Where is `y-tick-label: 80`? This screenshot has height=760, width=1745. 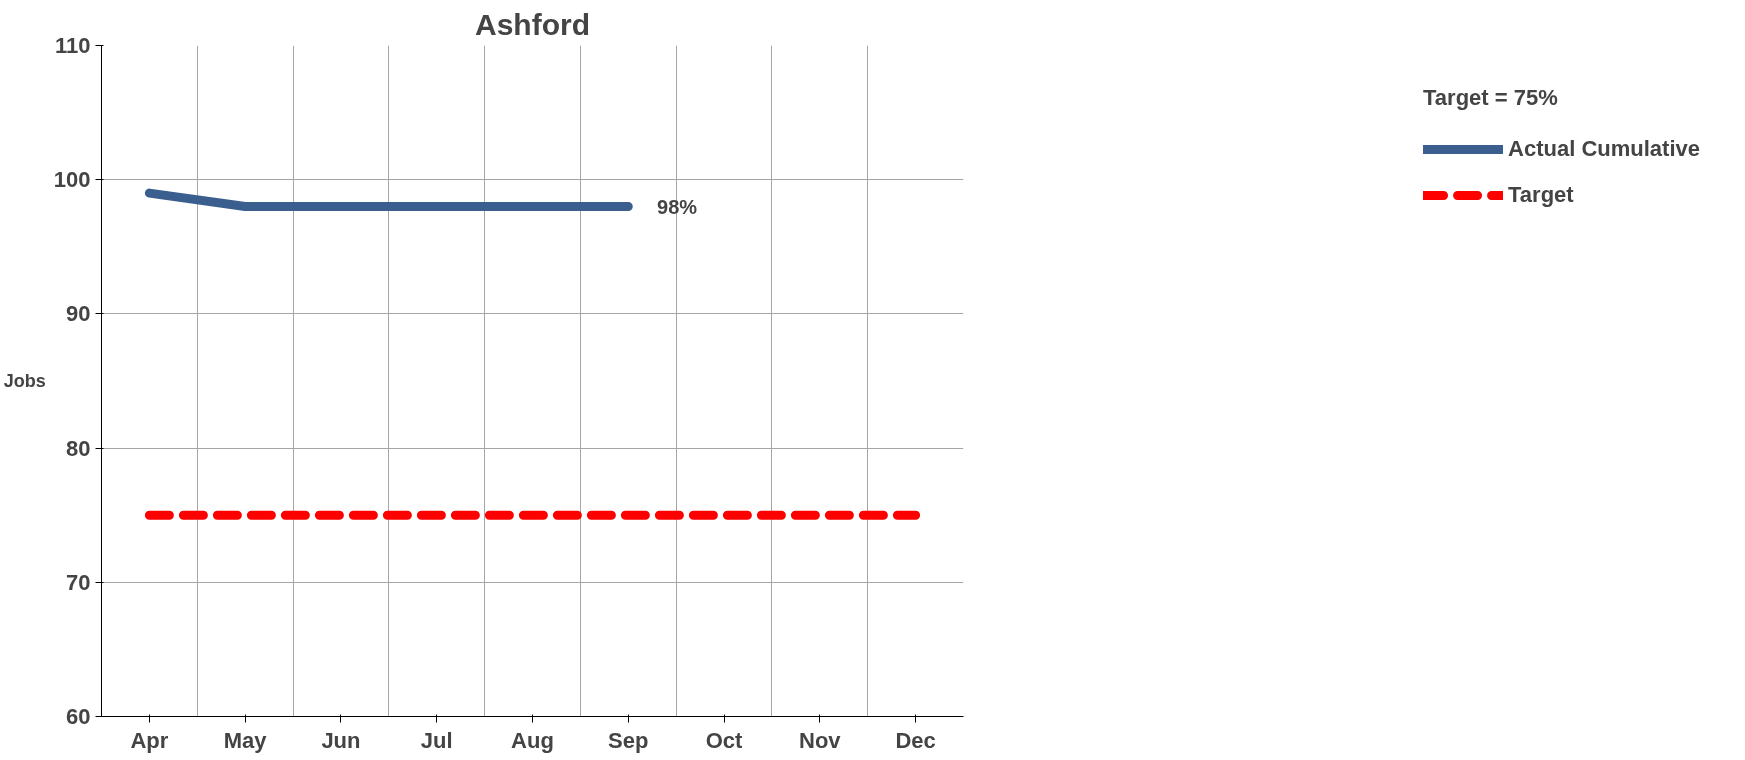 y-tick-label: 80 is located at coordinates (78, 448).